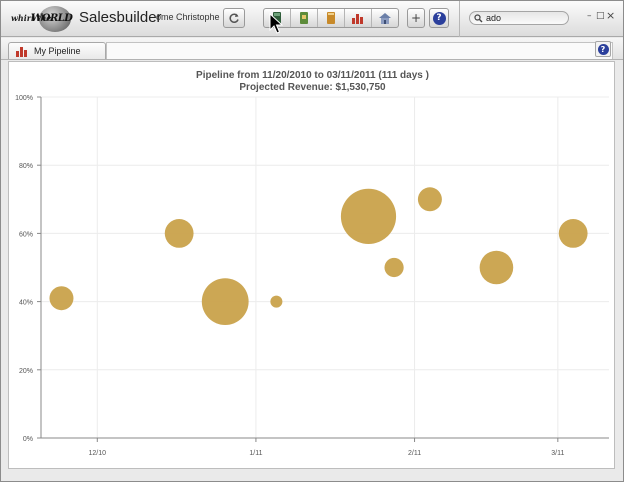 This screenshot has height=482, width=624. What do you see at coordinates (188, 17) in the screenshot?
I see `user-name: ome Christophe` at bounding box center [188, 17].